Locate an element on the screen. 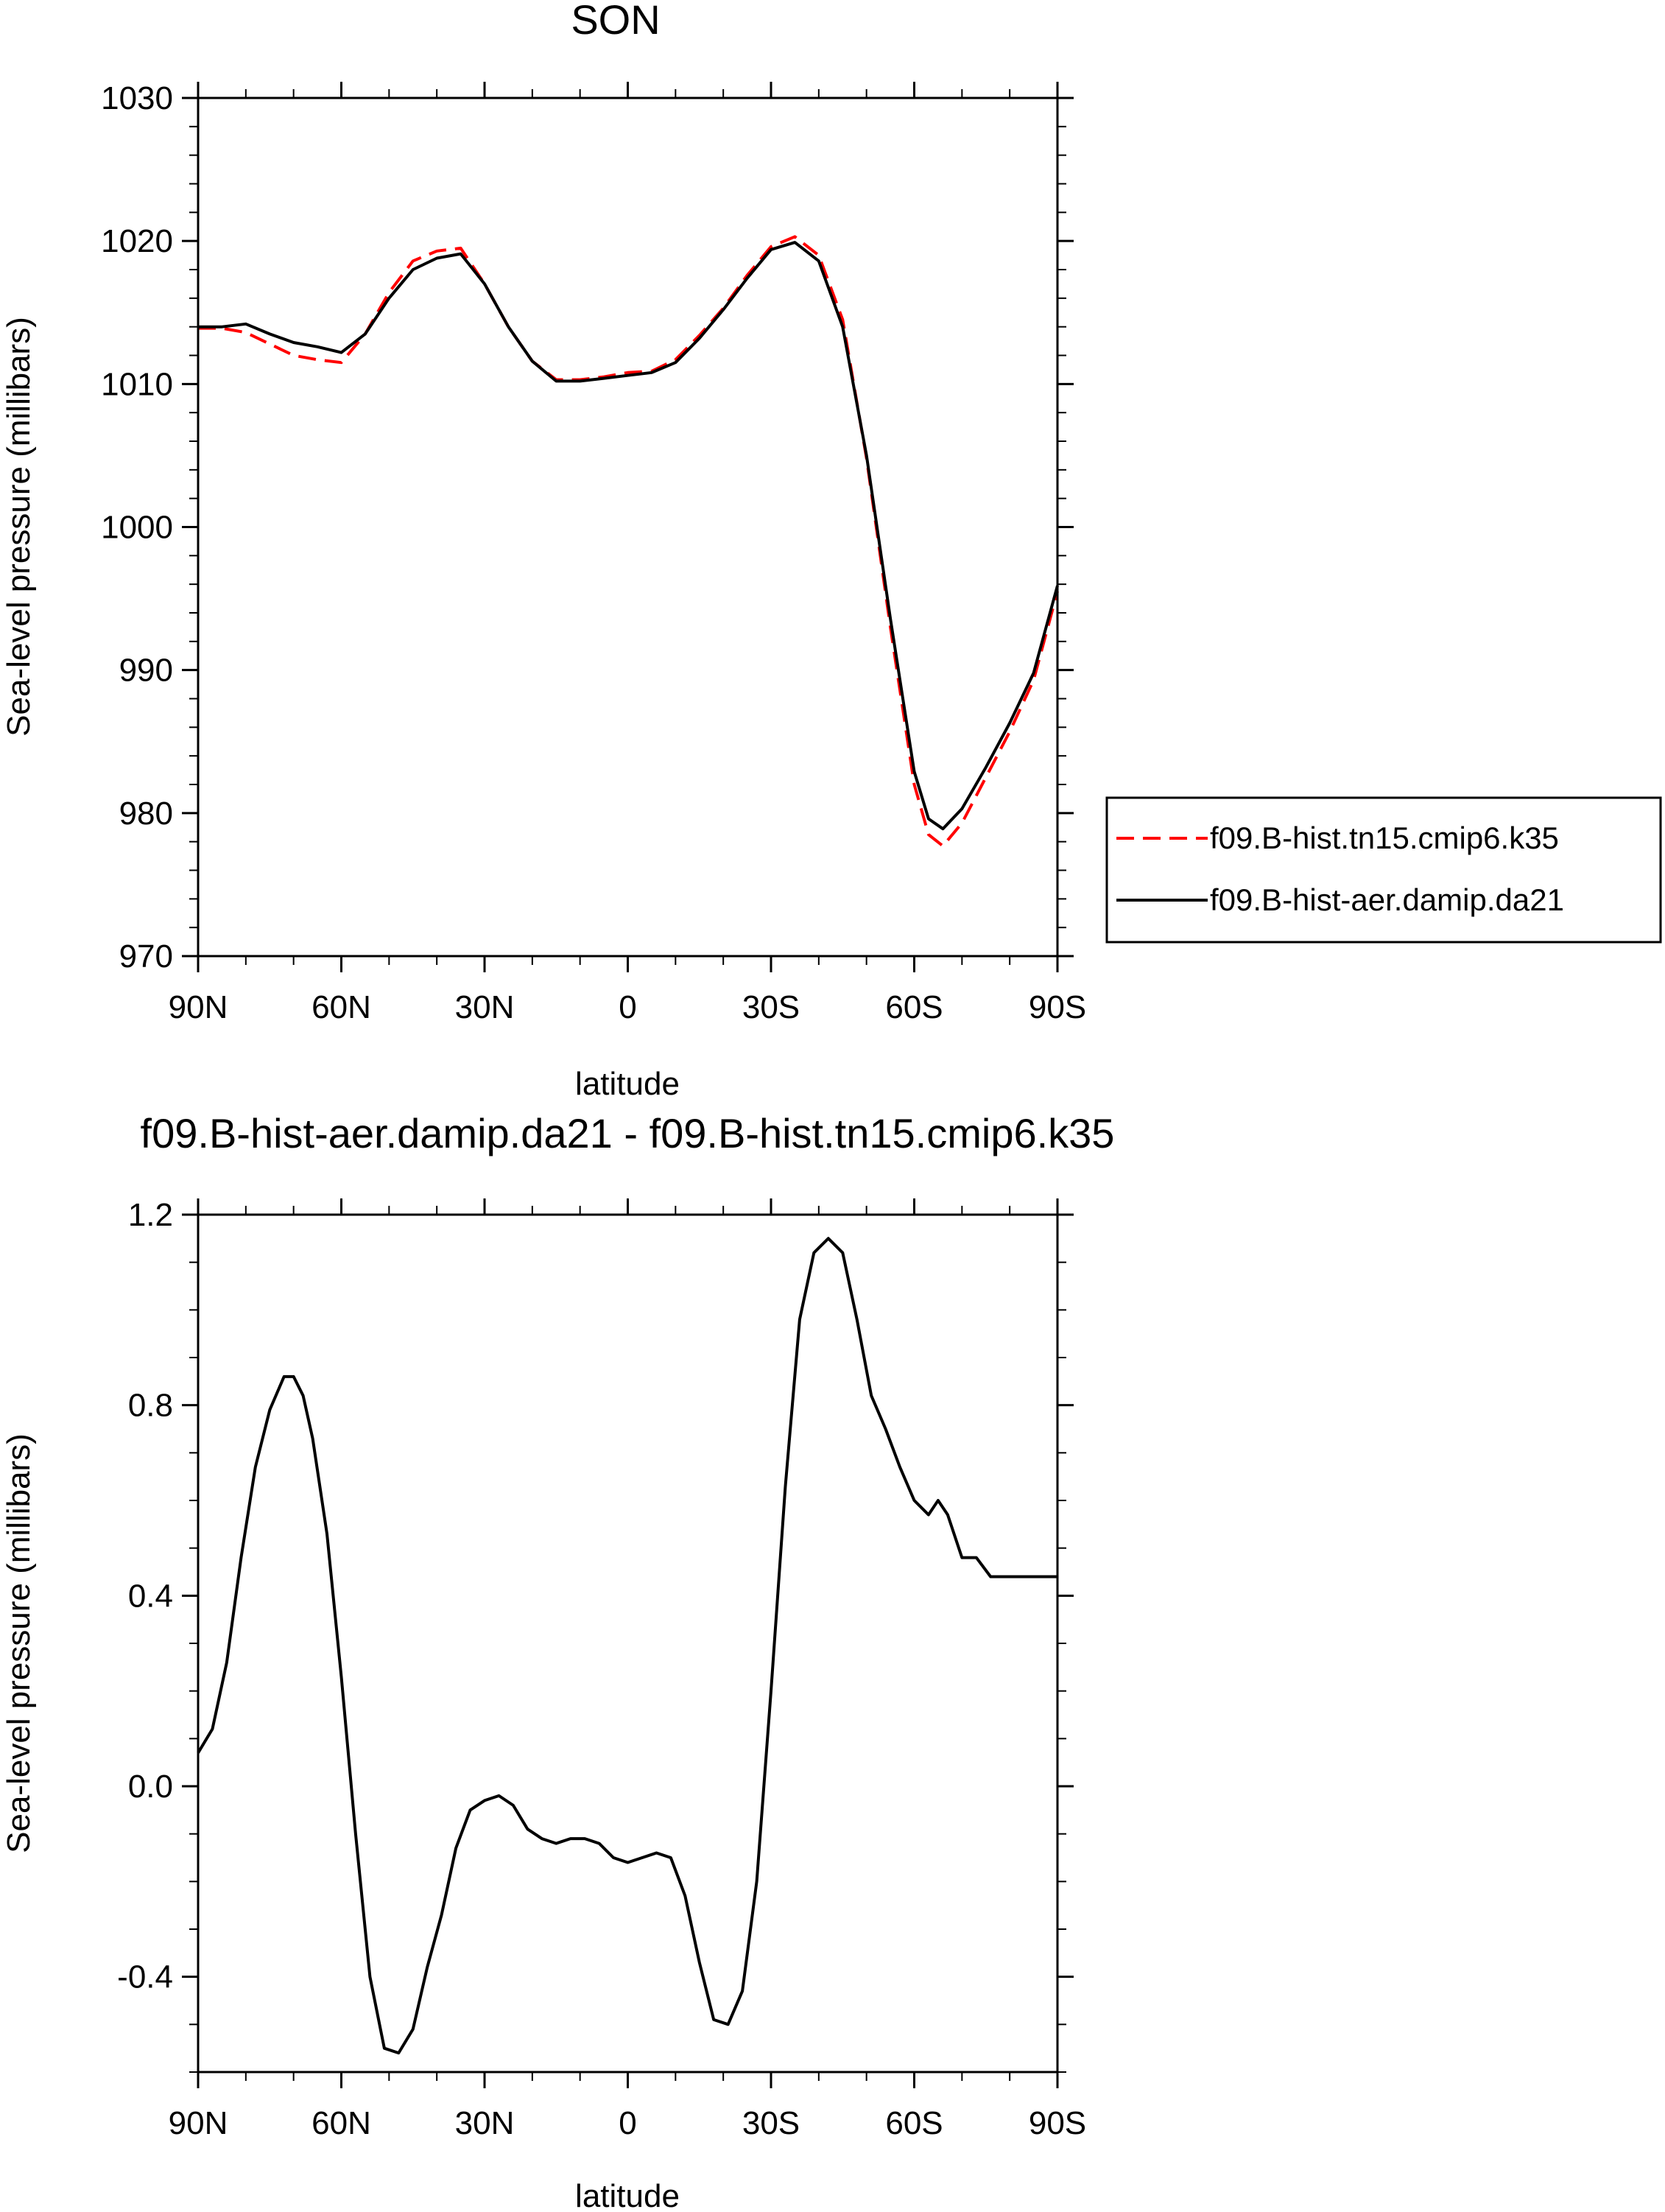 This screenshot has height=2212, width=1665. difference-x-tick-label: 90S is located at coordinates (1057, 2123).